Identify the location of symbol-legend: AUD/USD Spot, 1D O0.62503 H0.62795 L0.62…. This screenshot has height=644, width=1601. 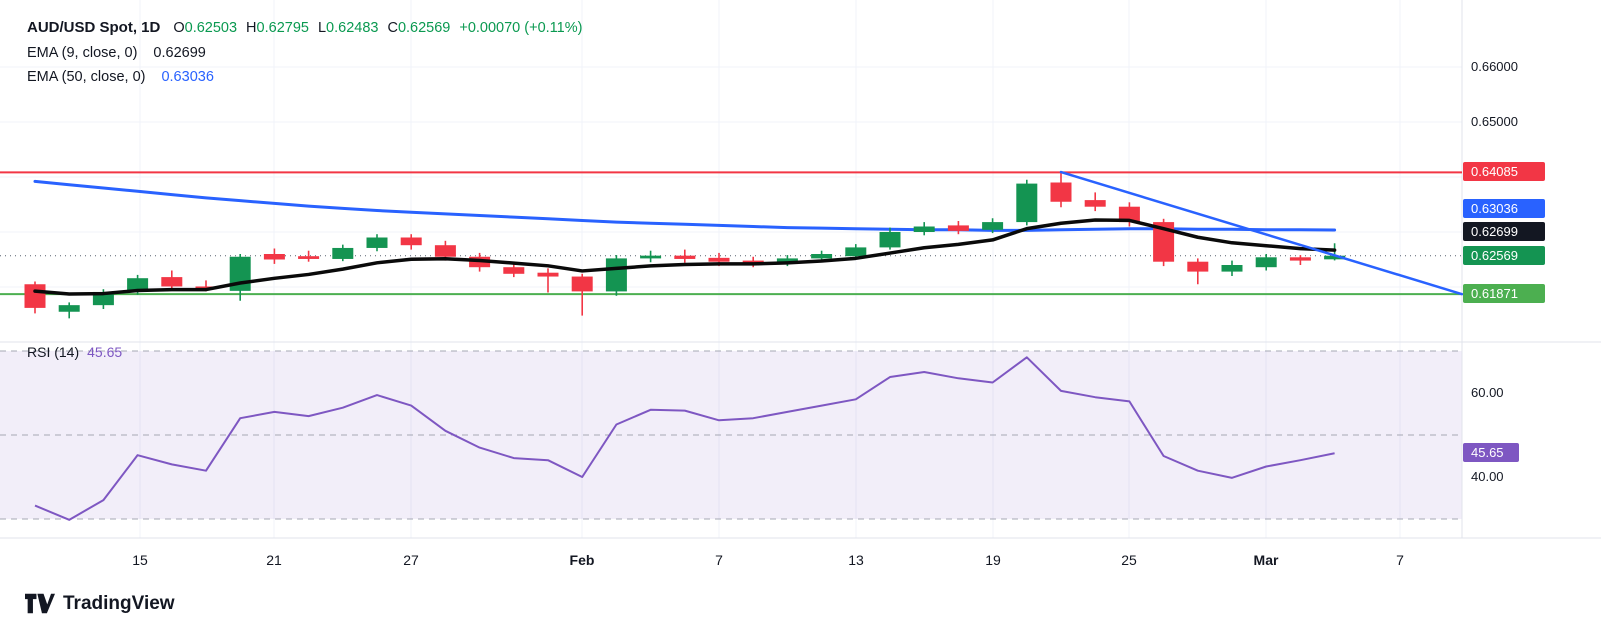
(304, 57).